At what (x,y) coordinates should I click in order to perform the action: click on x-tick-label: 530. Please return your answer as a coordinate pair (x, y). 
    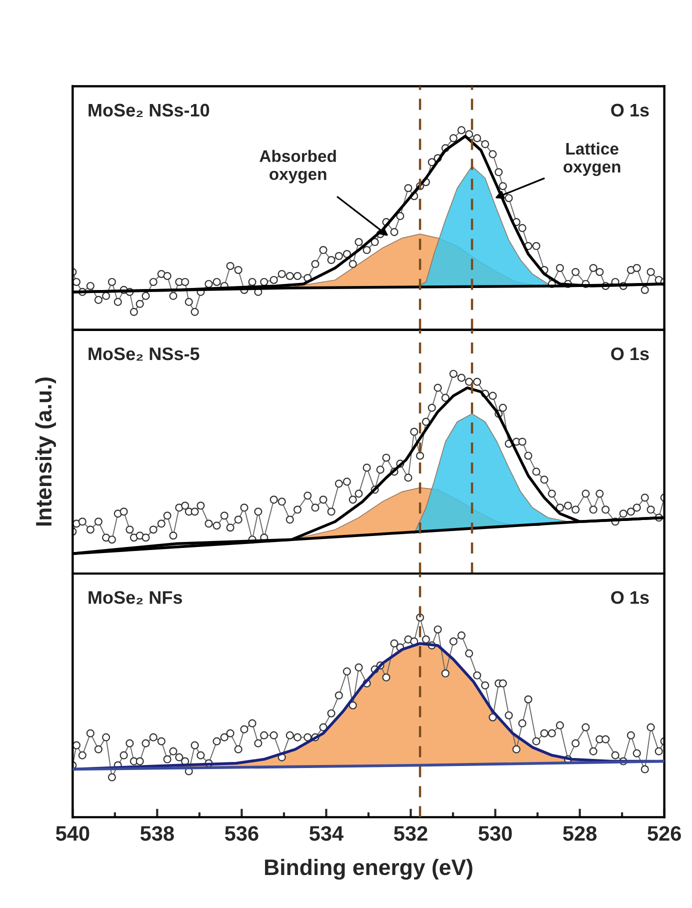
    Looking at the image, I should click on (495, 833).